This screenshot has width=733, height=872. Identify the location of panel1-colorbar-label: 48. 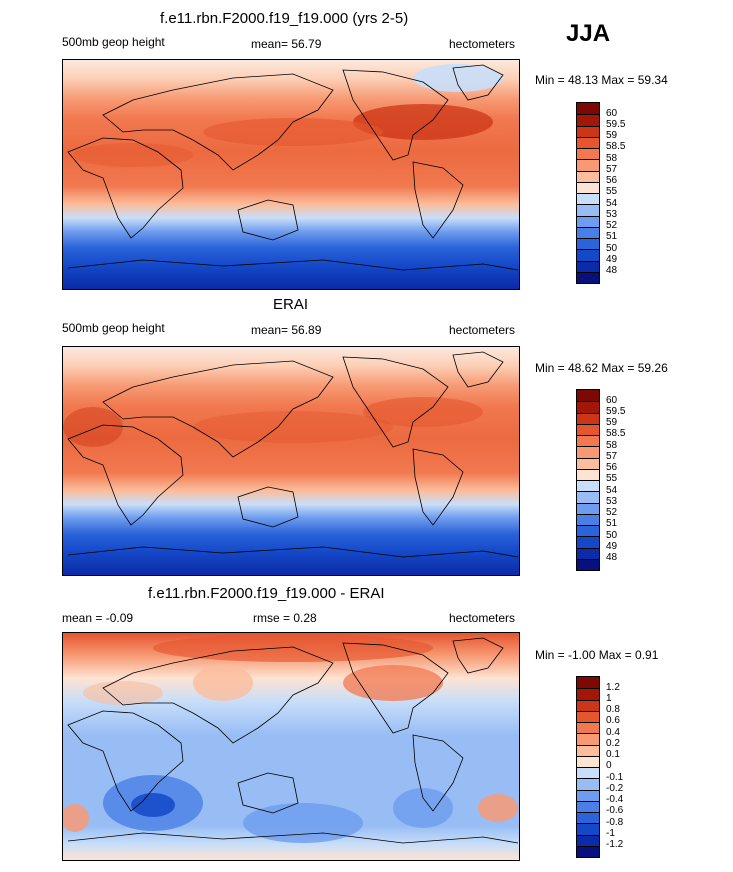
(612, 270).